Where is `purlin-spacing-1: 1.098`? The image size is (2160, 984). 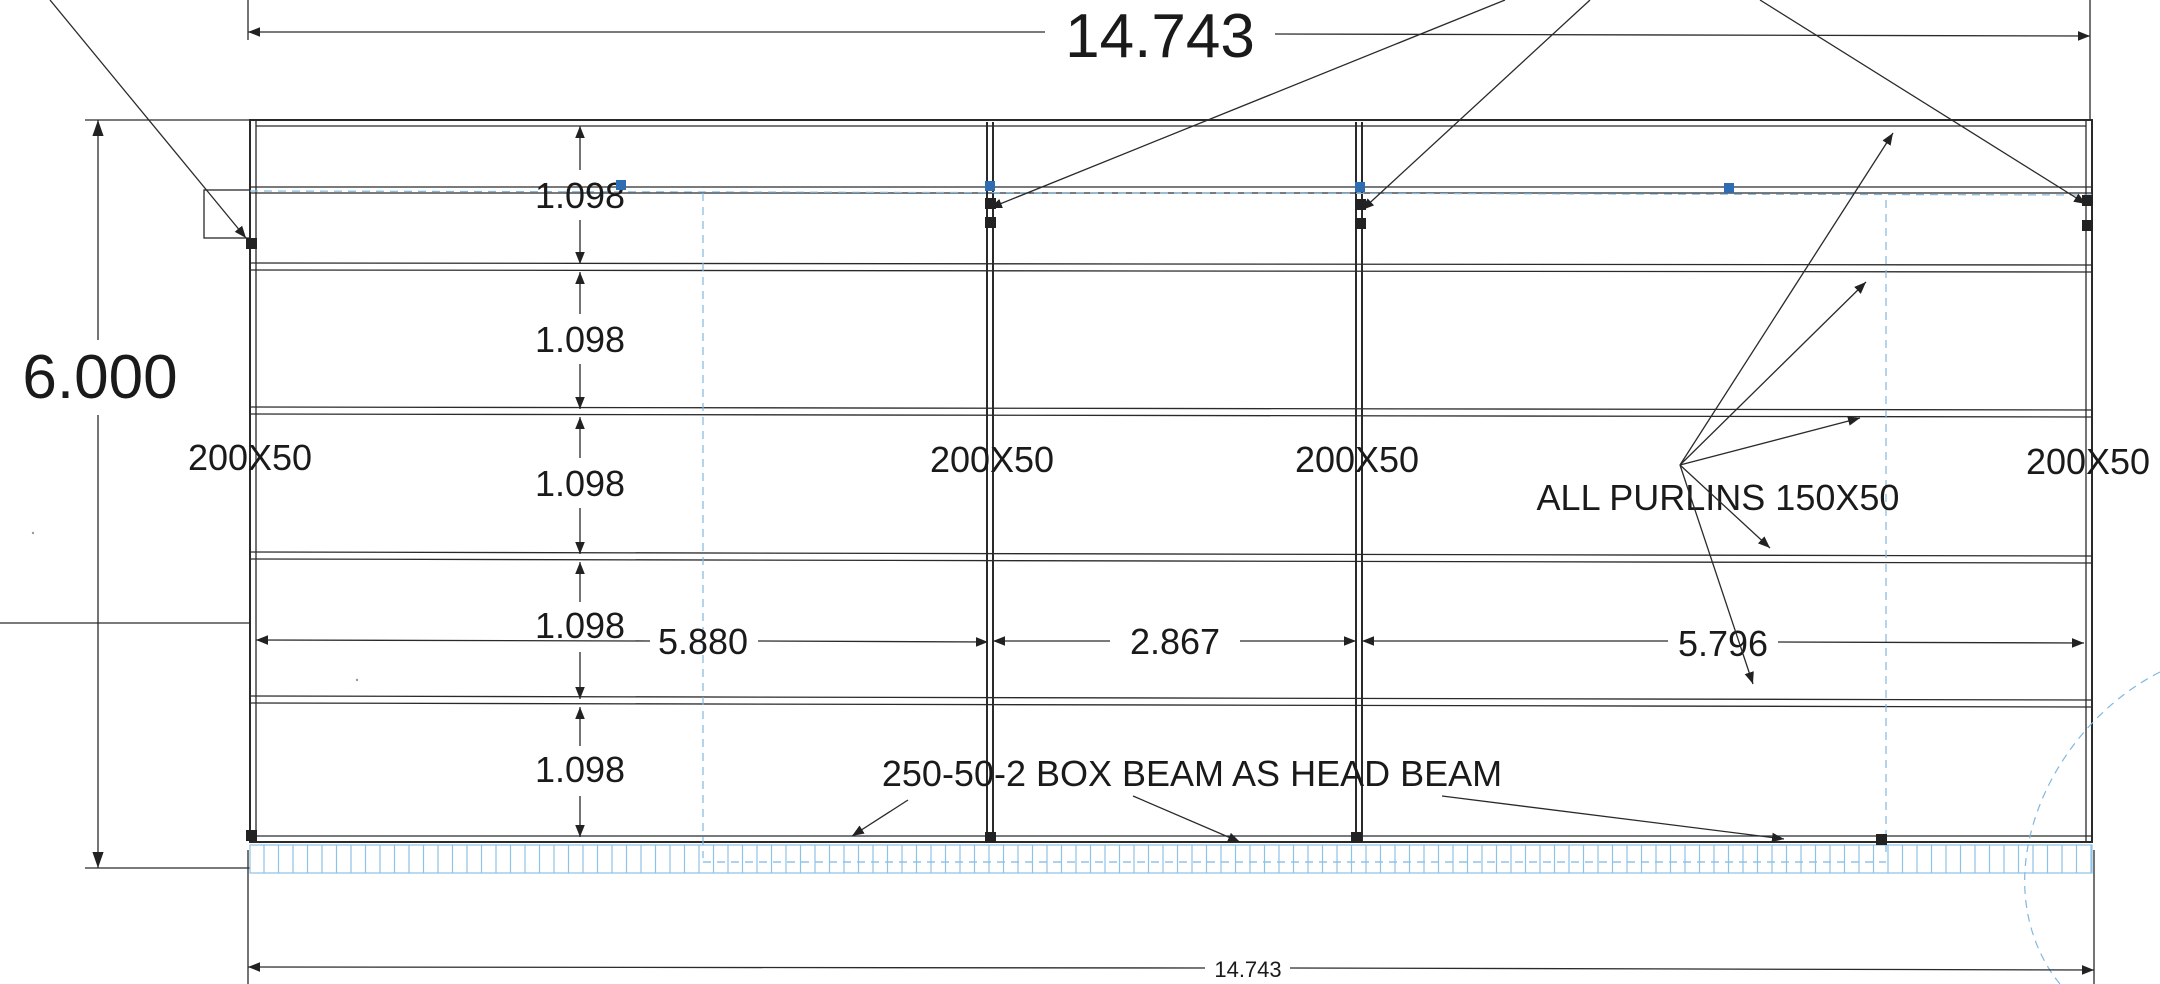 purlin-spacing-1: 1.098 is located at coordinates (580, 195).